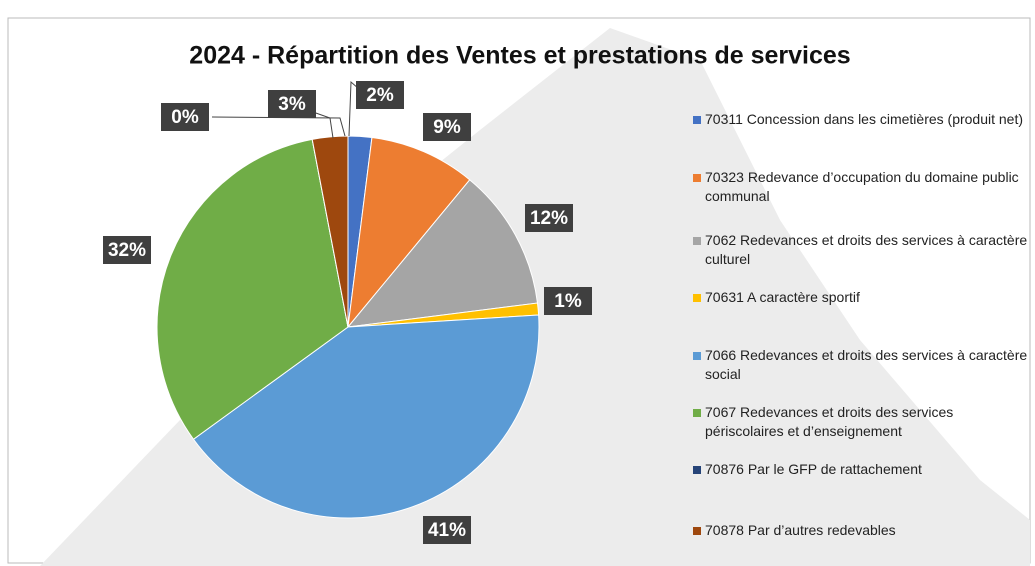  I want to click on data-label: 9%, so click(447, 127).